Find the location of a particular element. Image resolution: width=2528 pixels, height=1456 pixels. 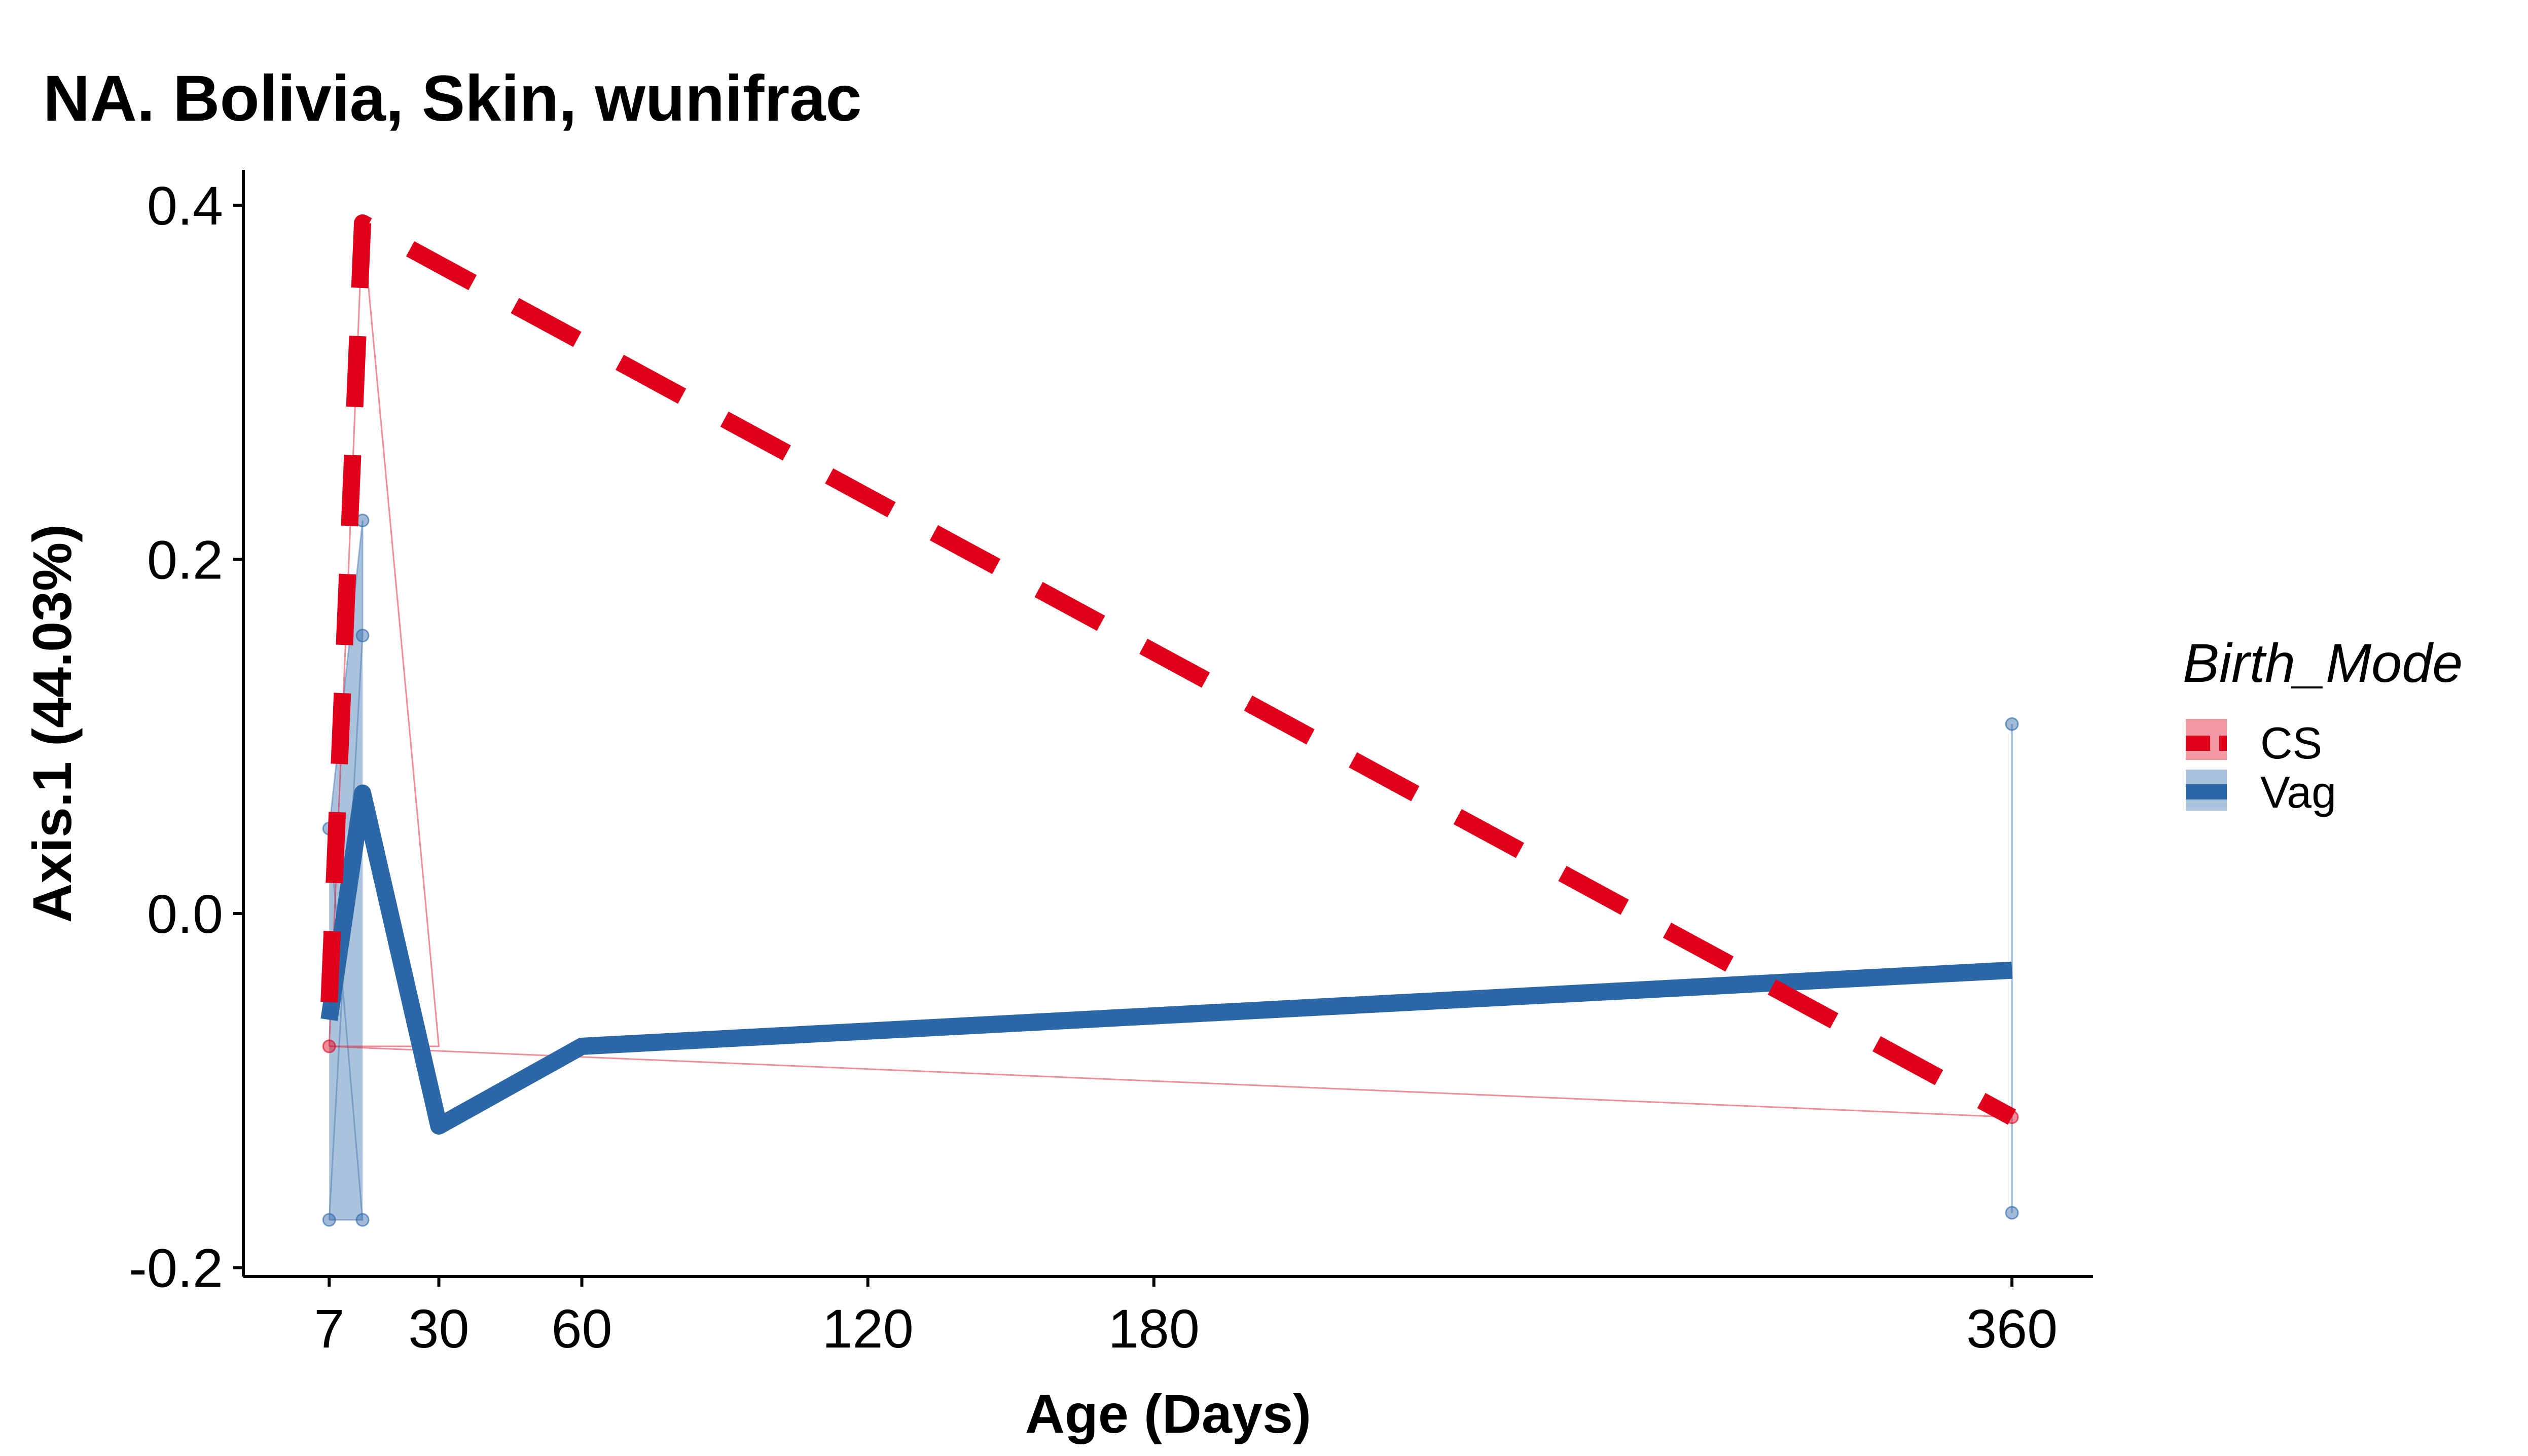

legend-title: Birth_Mode is located at coordinates (2323, 663).